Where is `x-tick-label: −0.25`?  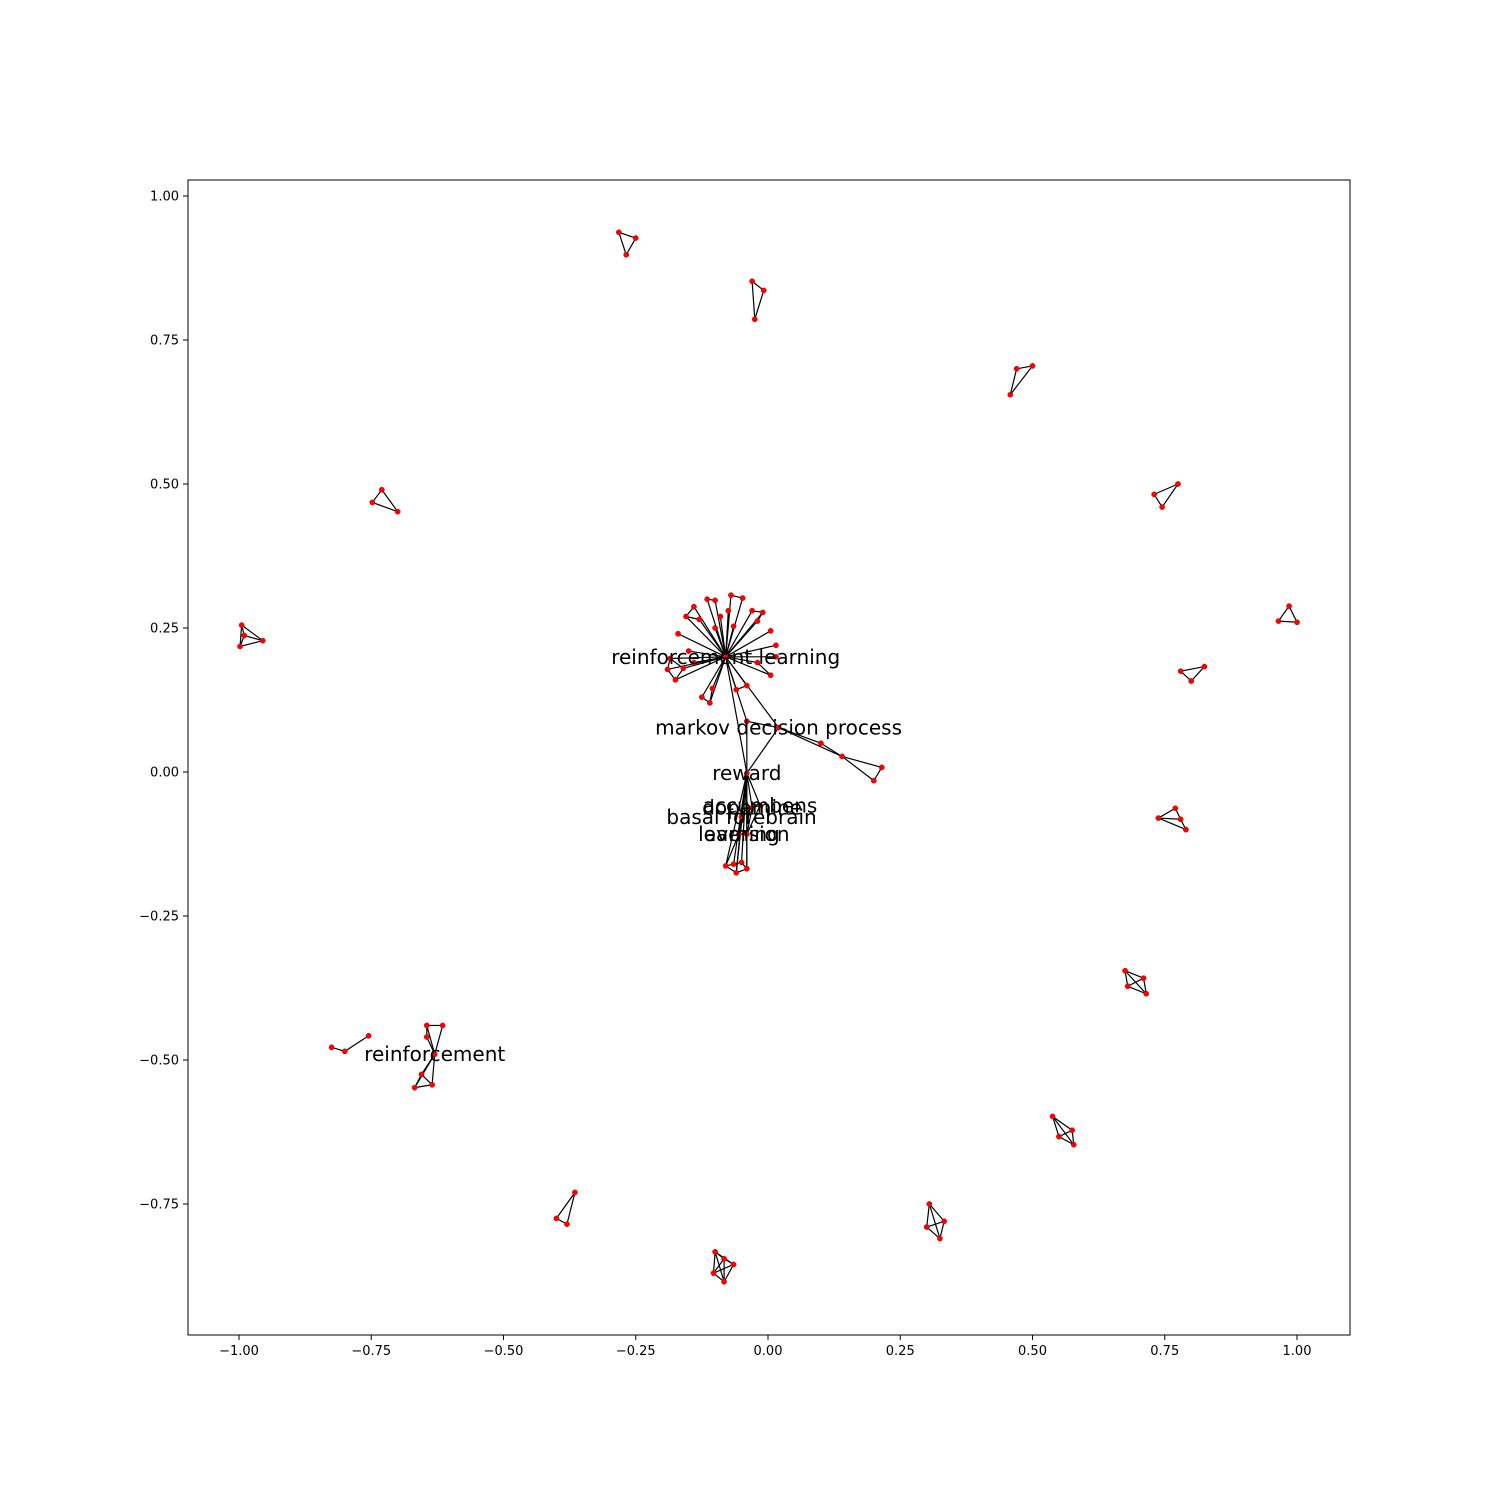 x-tick-label: −0.25 is located at coordinates (636, 1351).